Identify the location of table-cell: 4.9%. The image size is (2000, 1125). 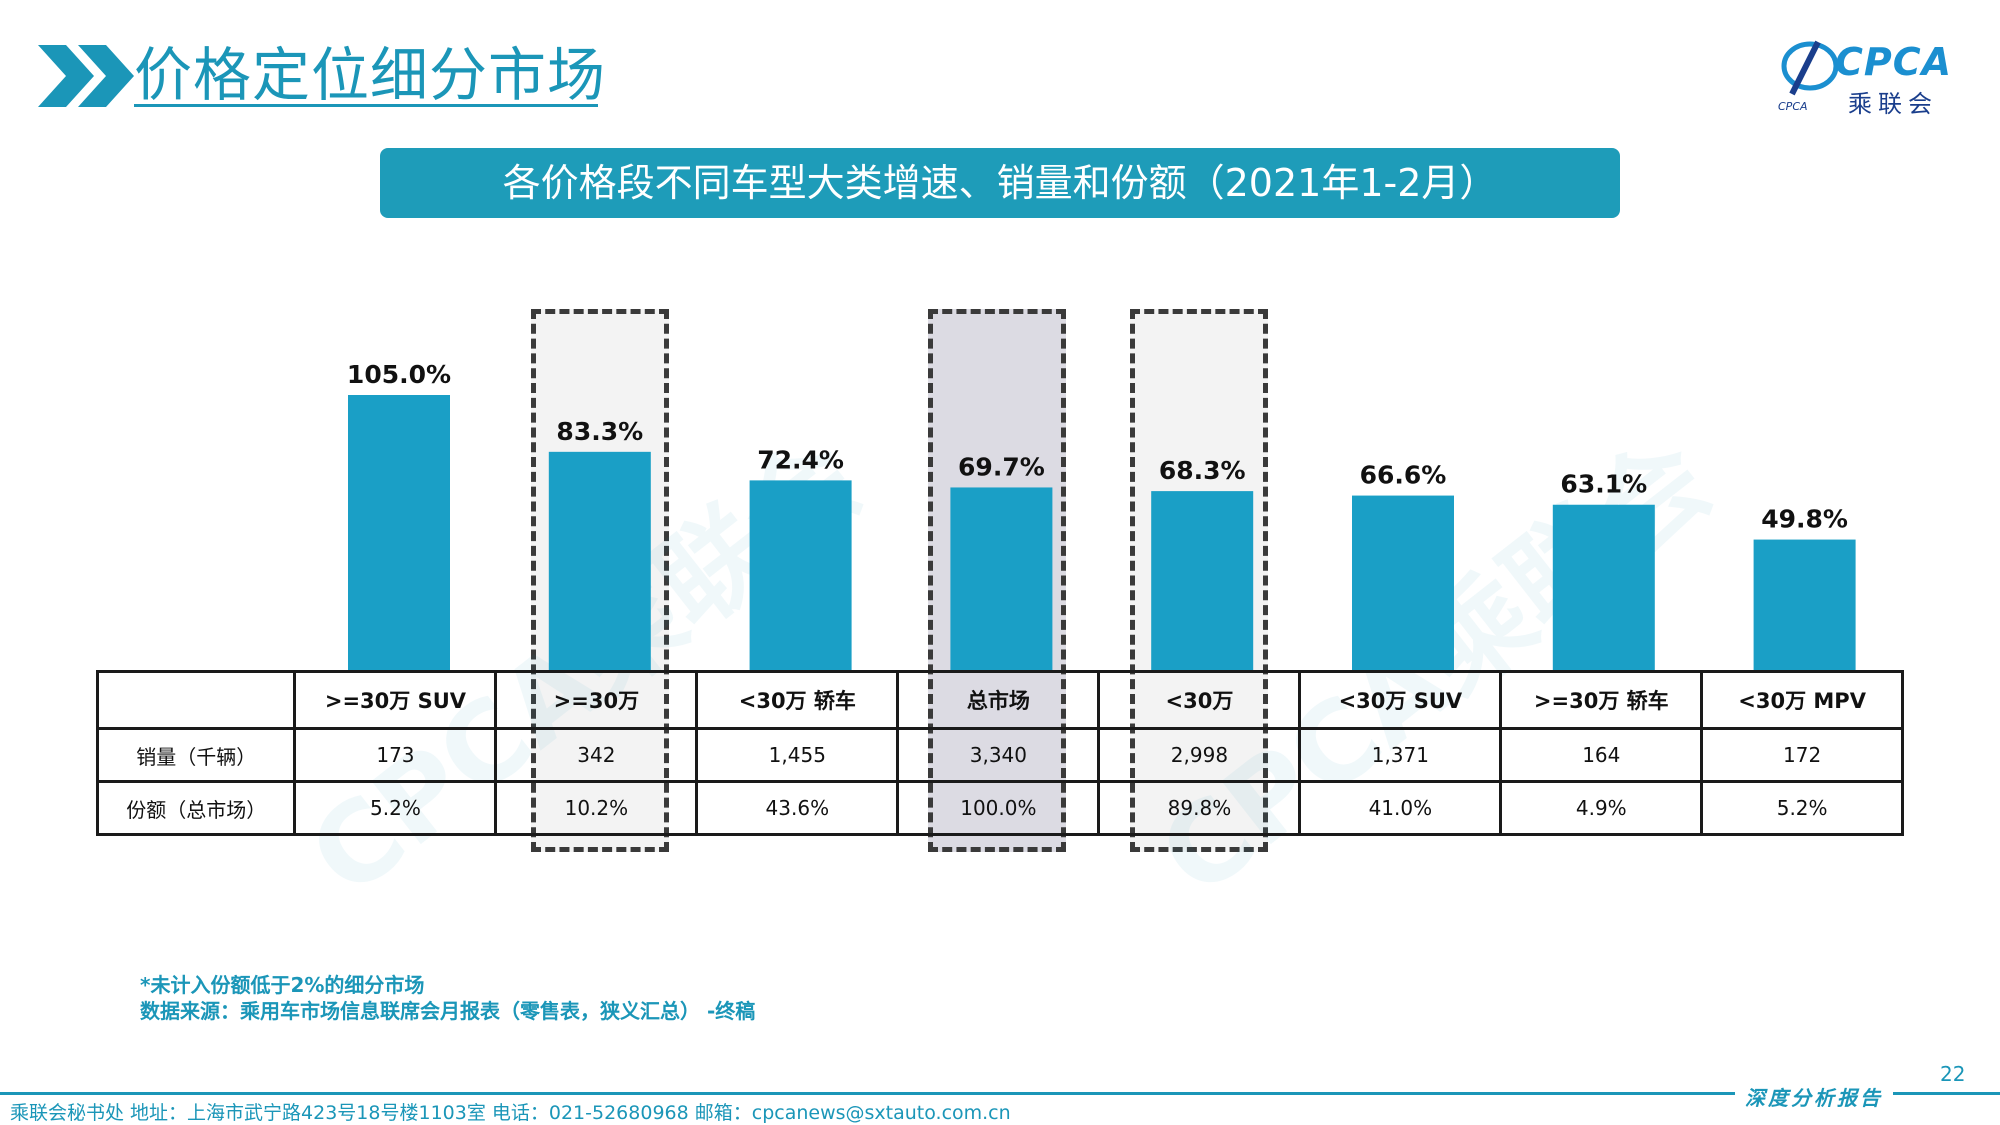
(1601, 808).